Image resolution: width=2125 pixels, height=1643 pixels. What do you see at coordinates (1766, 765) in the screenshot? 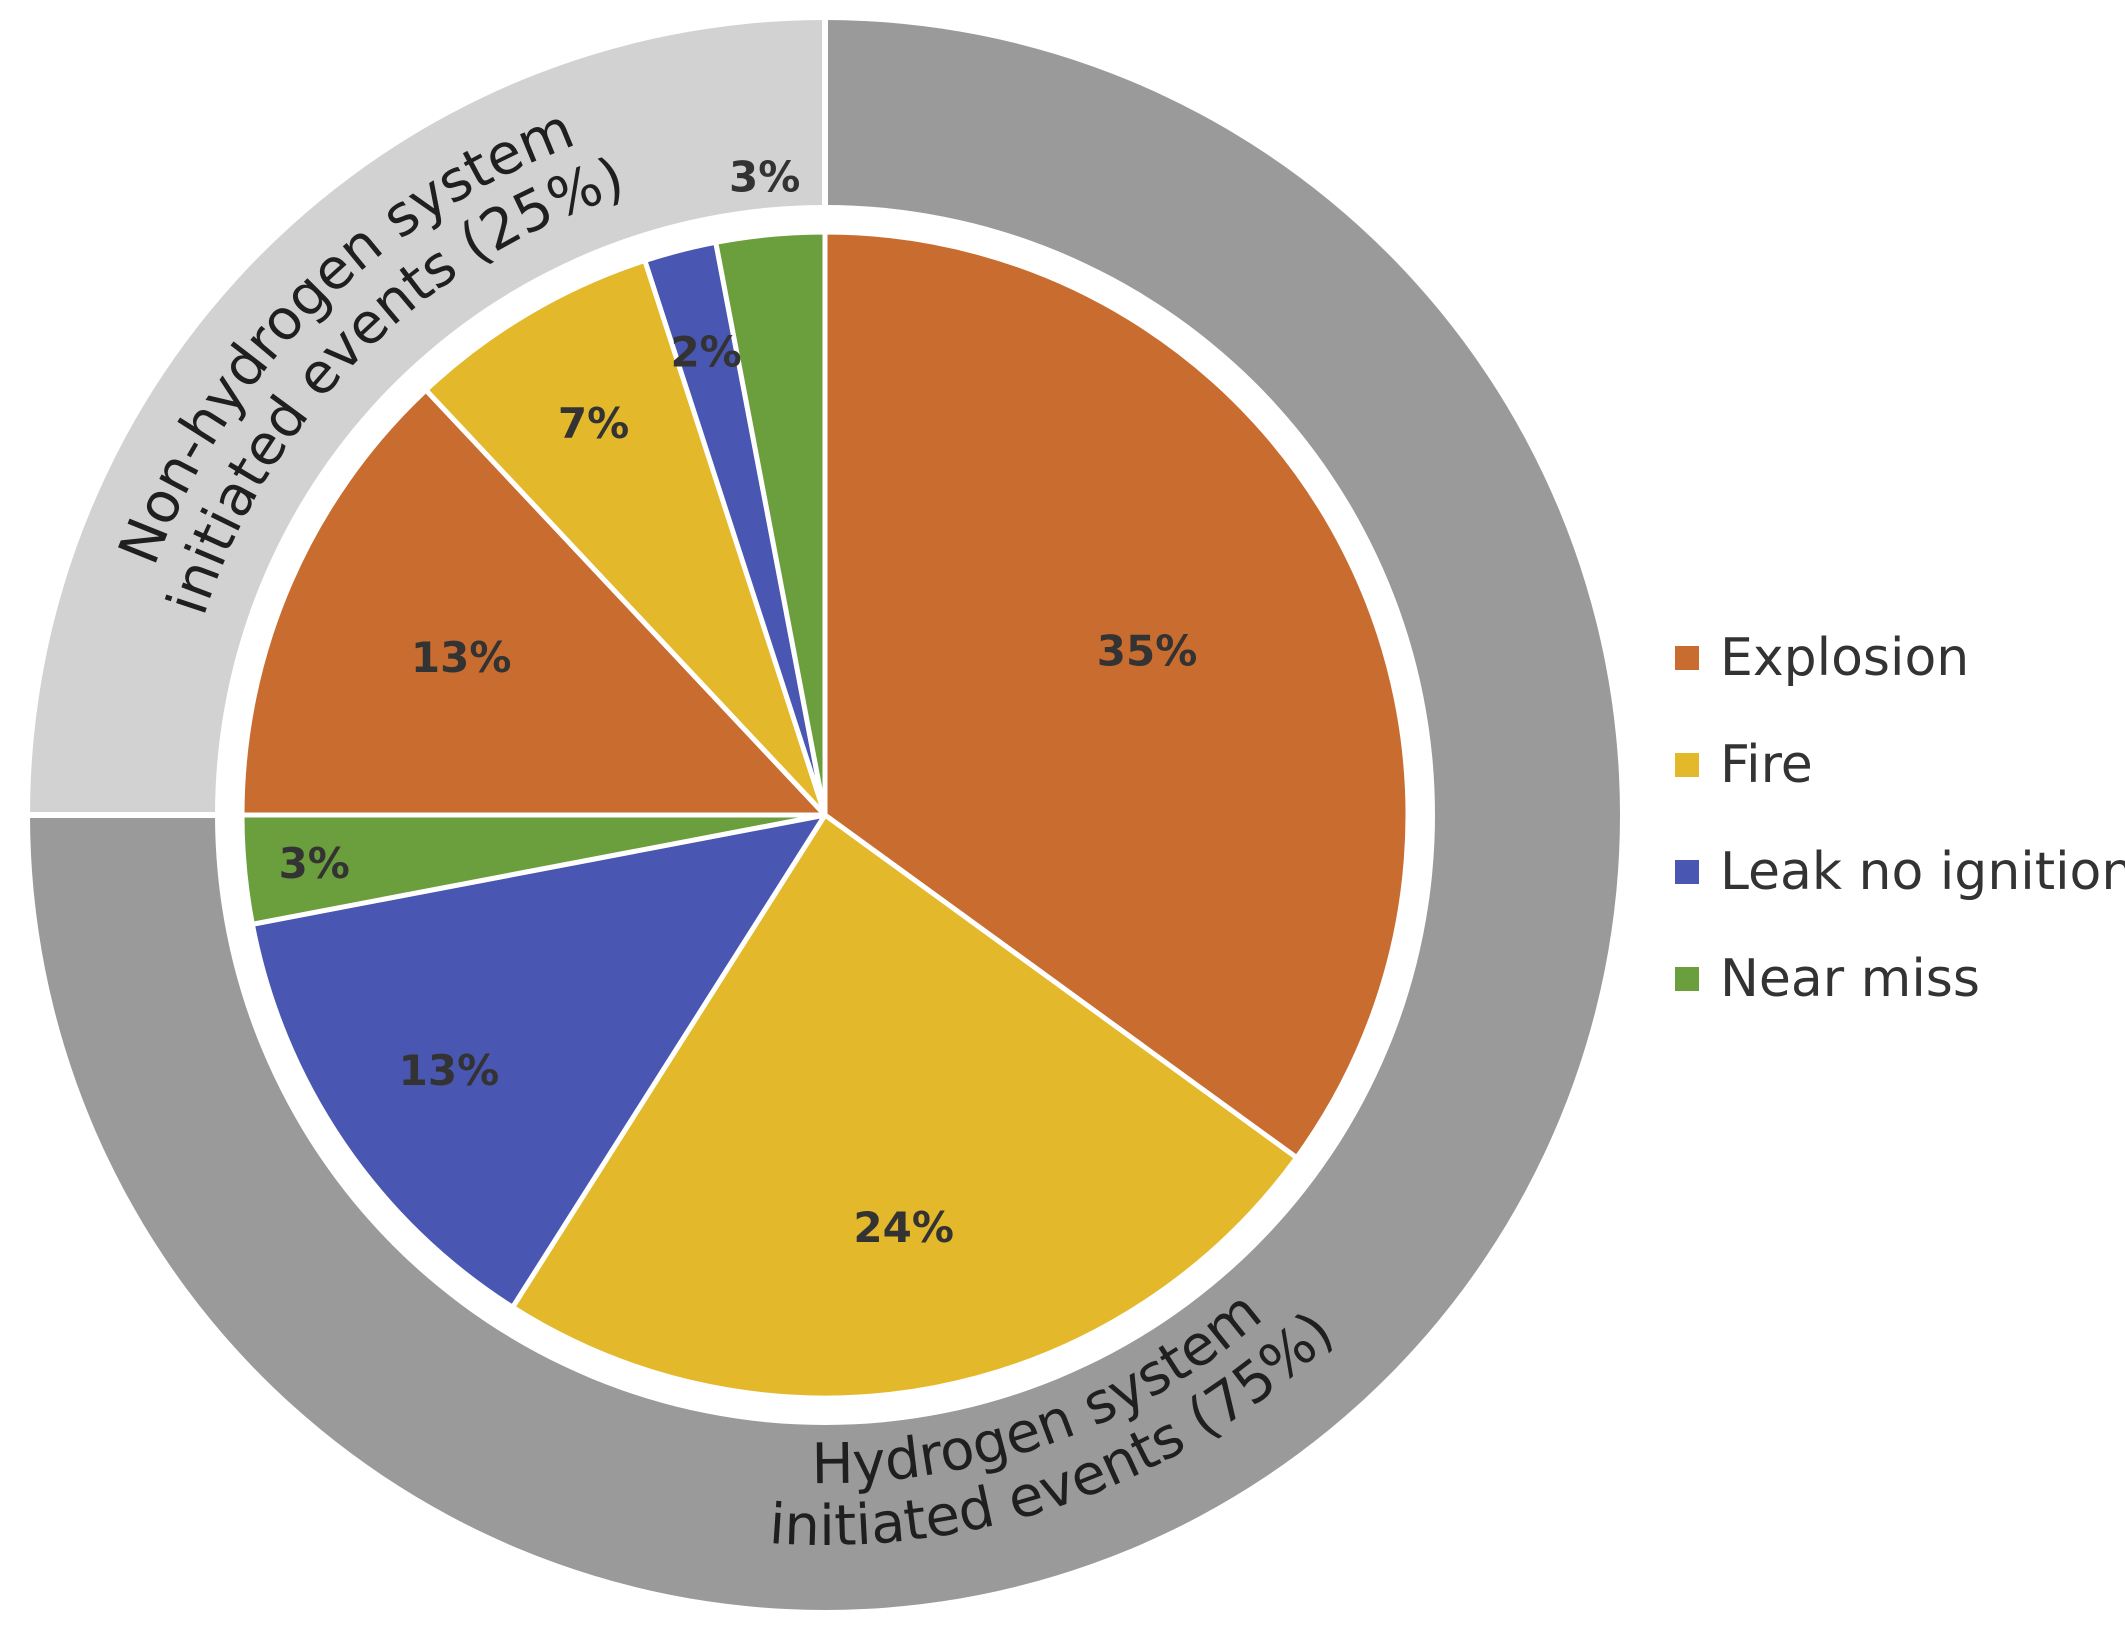
I see `legend-label-fire: Fire` at bounding box center [1766, 765].